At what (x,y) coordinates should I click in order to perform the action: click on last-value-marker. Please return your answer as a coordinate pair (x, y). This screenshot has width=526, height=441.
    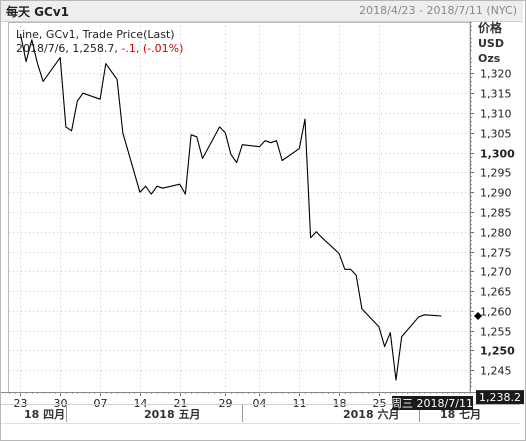
    Looking at the image, I should click on (478, 316).